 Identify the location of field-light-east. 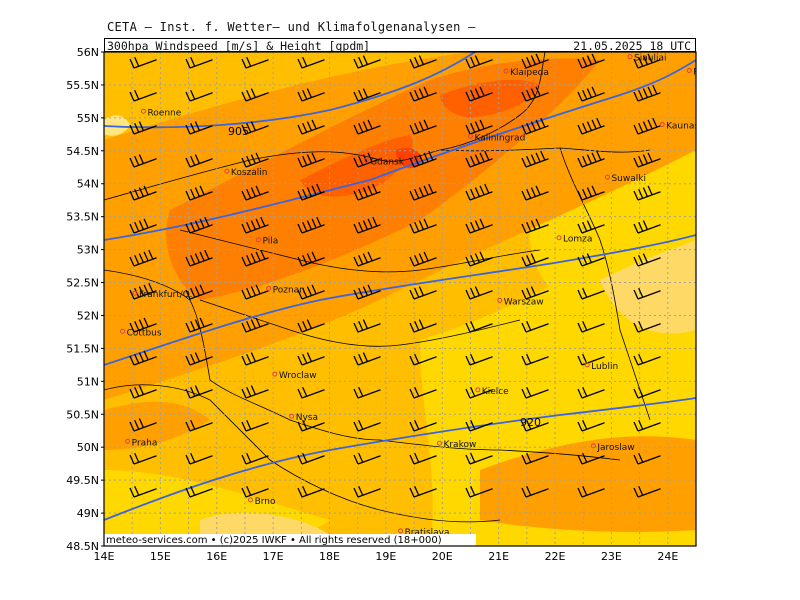
(648, 287).